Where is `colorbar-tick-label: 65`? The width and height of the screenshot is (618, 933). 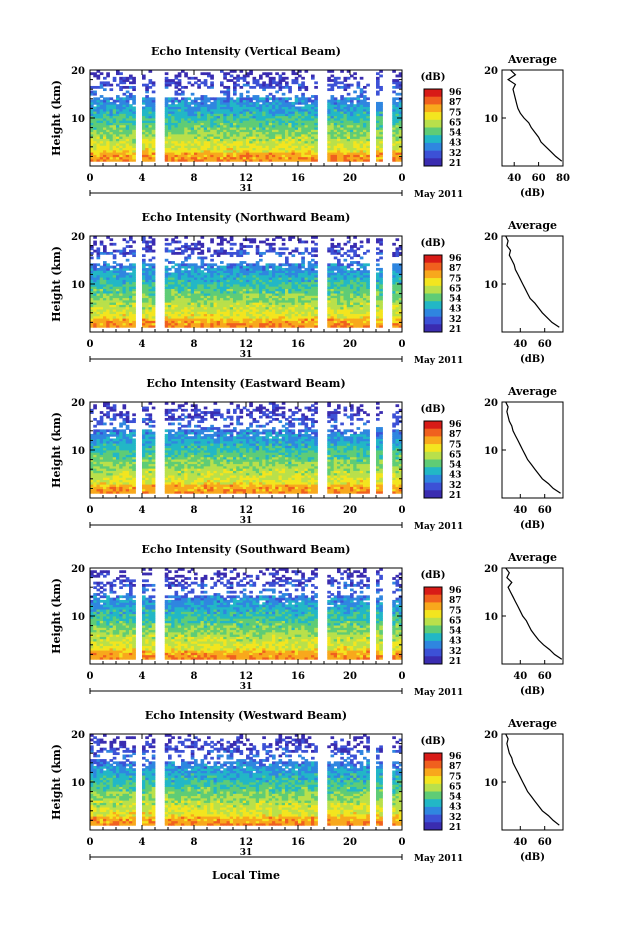 colorbar-tick-label: 65 is located at coordinates (455, 123).